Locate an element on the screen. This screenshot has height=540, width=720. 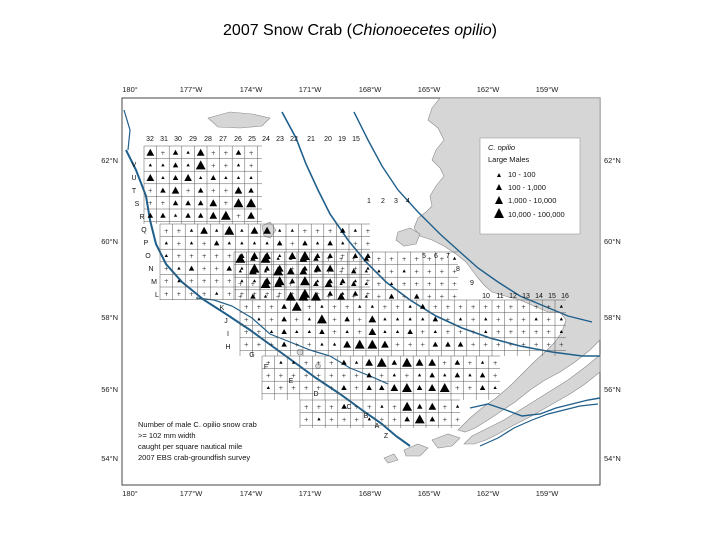
lat-tick-left: 56°N is located at coordinates (109, 389).